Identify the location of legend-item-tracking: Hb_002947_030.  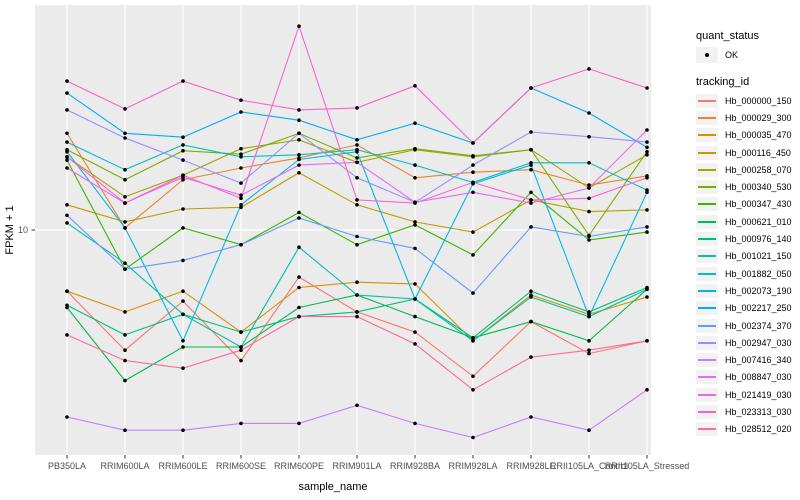
(748, 342).